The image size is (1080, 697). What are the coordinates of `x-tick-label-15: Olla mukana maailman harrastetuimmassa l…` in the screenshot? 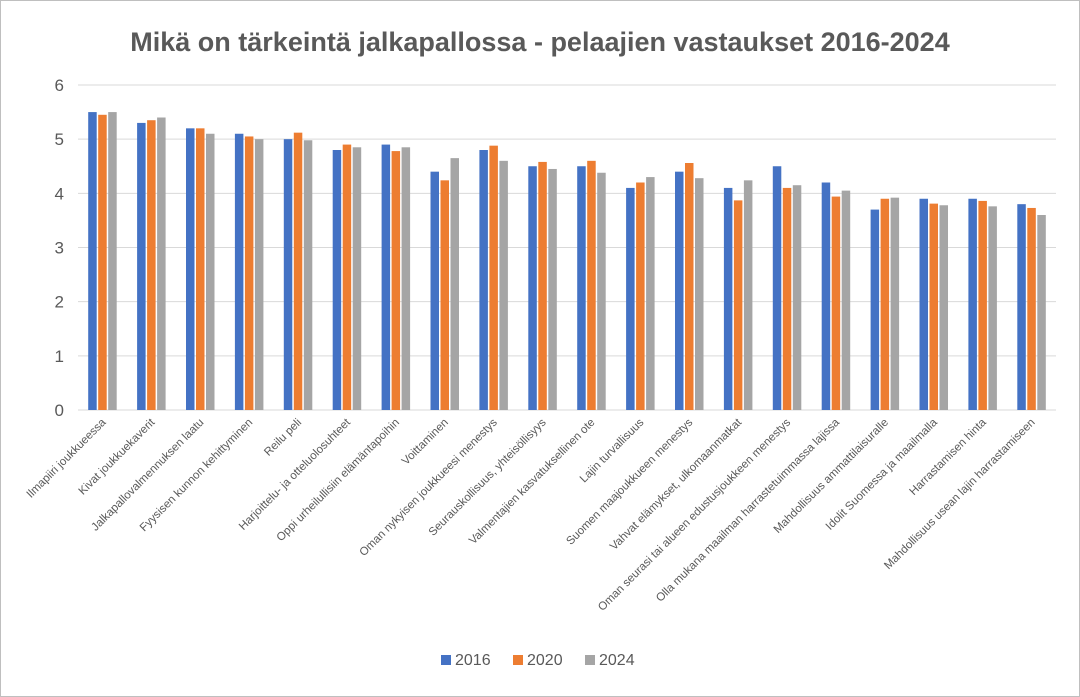 It's located at (748, 510).